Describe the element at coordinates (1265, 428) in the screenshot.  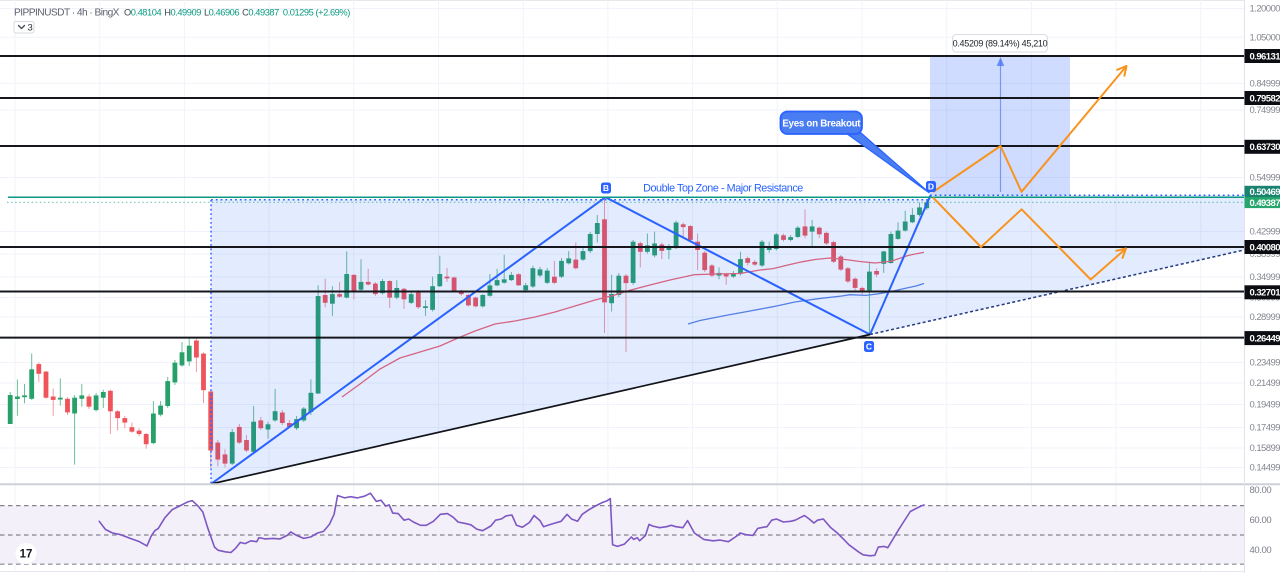
I see `svg-text: 0.17499` at that location.